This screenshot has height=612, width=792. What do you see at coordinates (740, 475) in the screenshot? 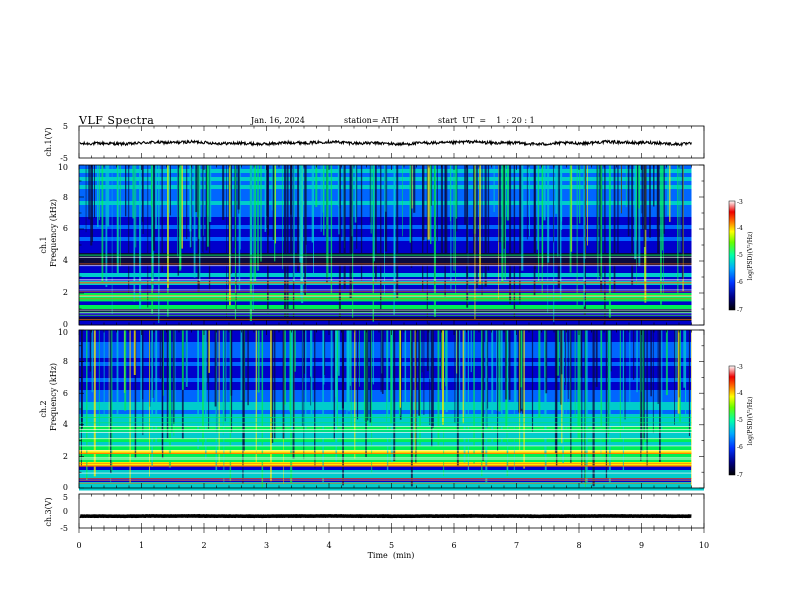
I see `cb2-tick-m7: -7` at bounding box center [740, 475].